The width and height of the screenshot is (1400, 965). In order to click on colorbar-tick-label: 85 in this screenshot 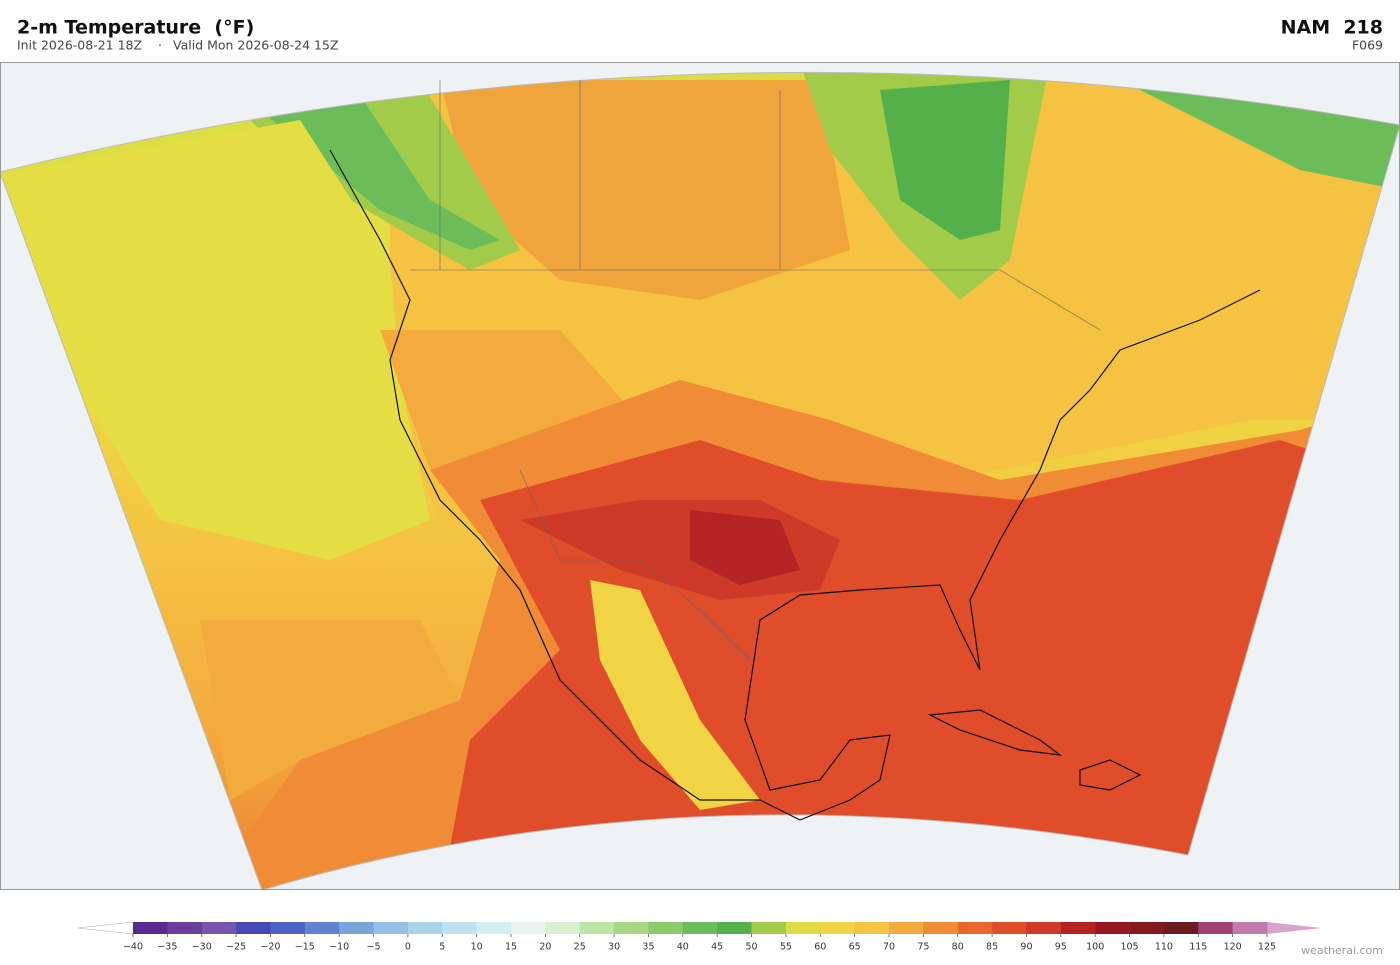, I will do `click(992, 947)`.